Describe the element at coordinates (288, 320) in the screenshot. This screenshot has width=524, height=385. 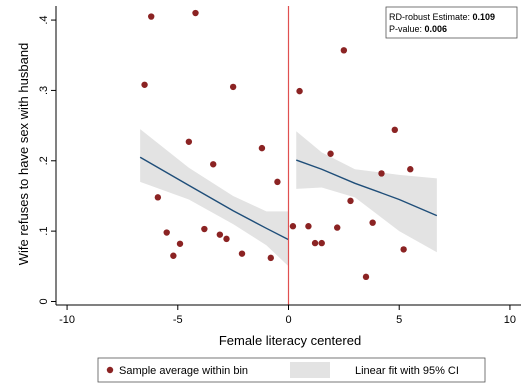
I see `x-tick-label: 0` at that location.